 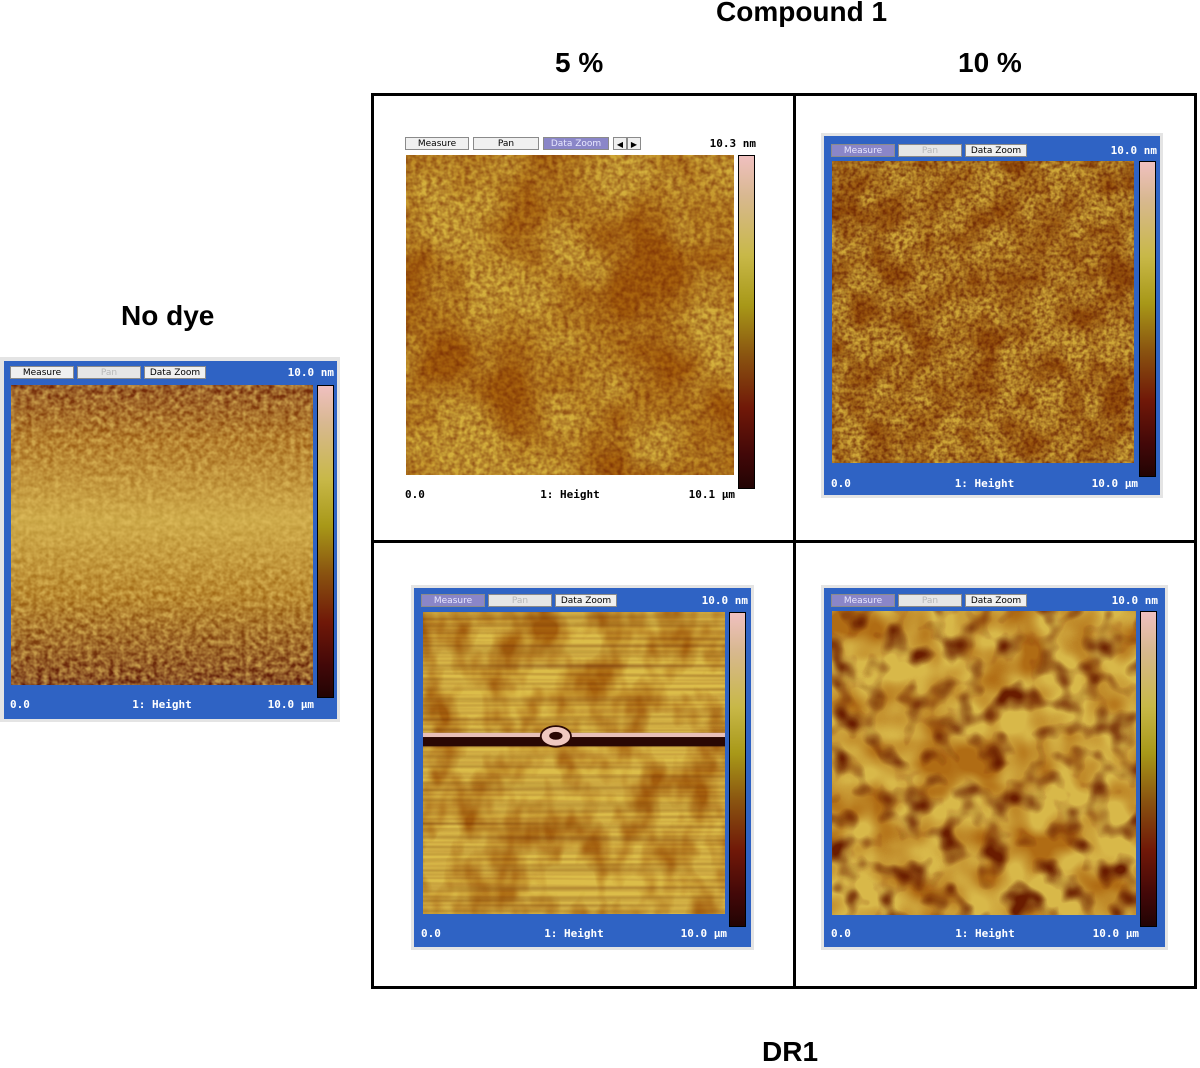 I want to click on scroll-left-icon: ◀, so click(x=620, y=143).